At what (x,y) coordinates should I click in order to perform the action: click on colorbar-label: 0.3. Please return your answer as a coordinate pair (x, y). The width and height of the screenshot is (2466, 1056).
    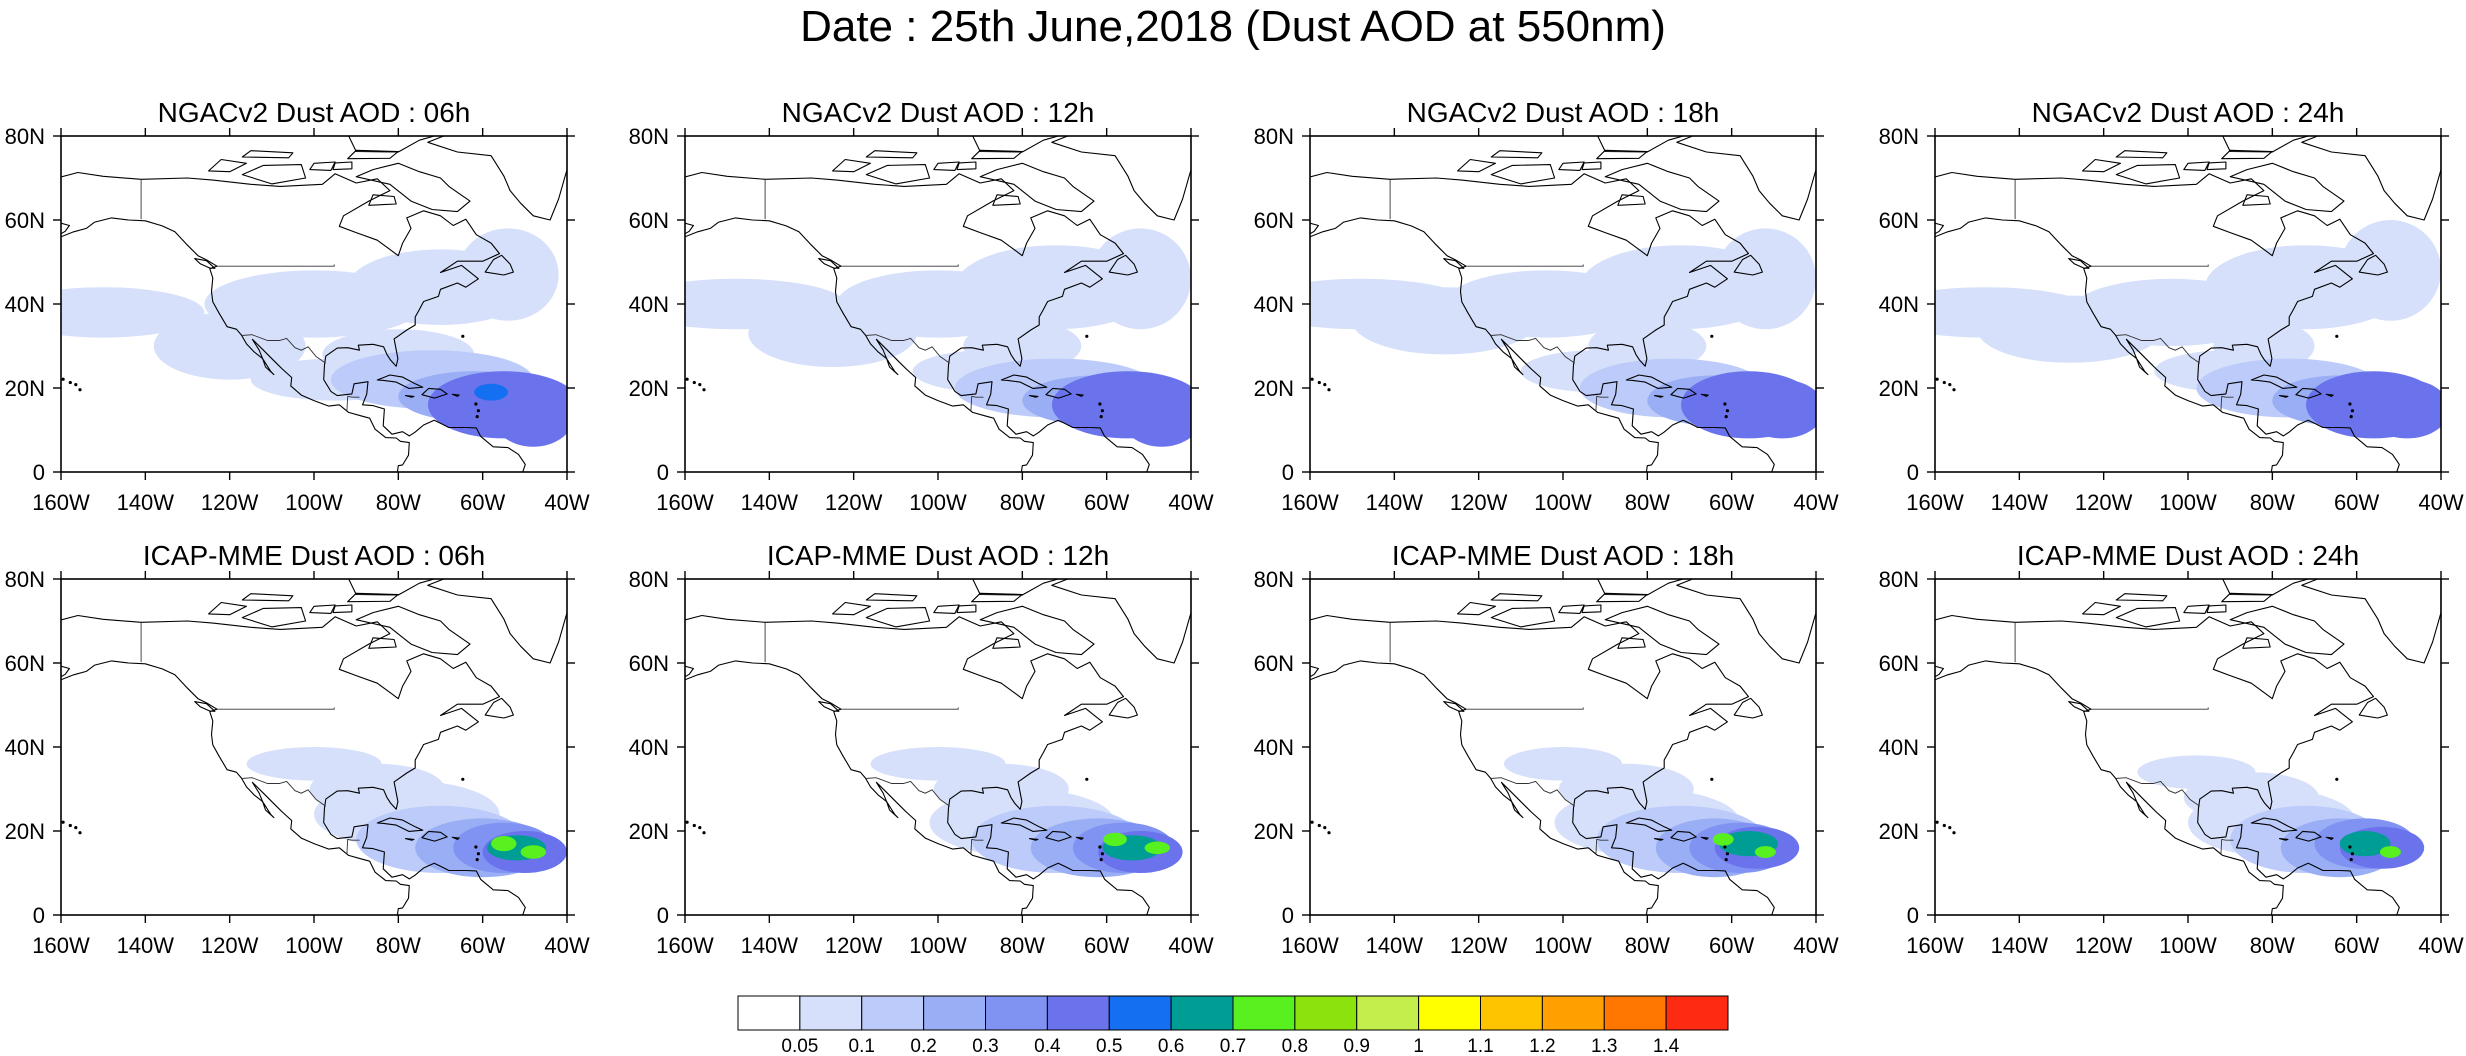
    Looking at the image, I should click on (985, 1046).